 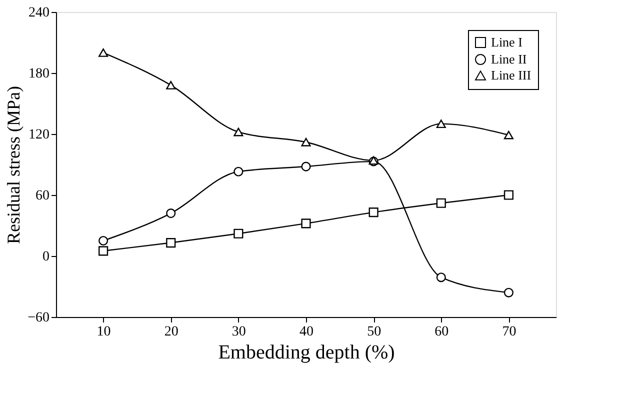 I want to click on x-tick-label: 30, so click(x=239, y=332).